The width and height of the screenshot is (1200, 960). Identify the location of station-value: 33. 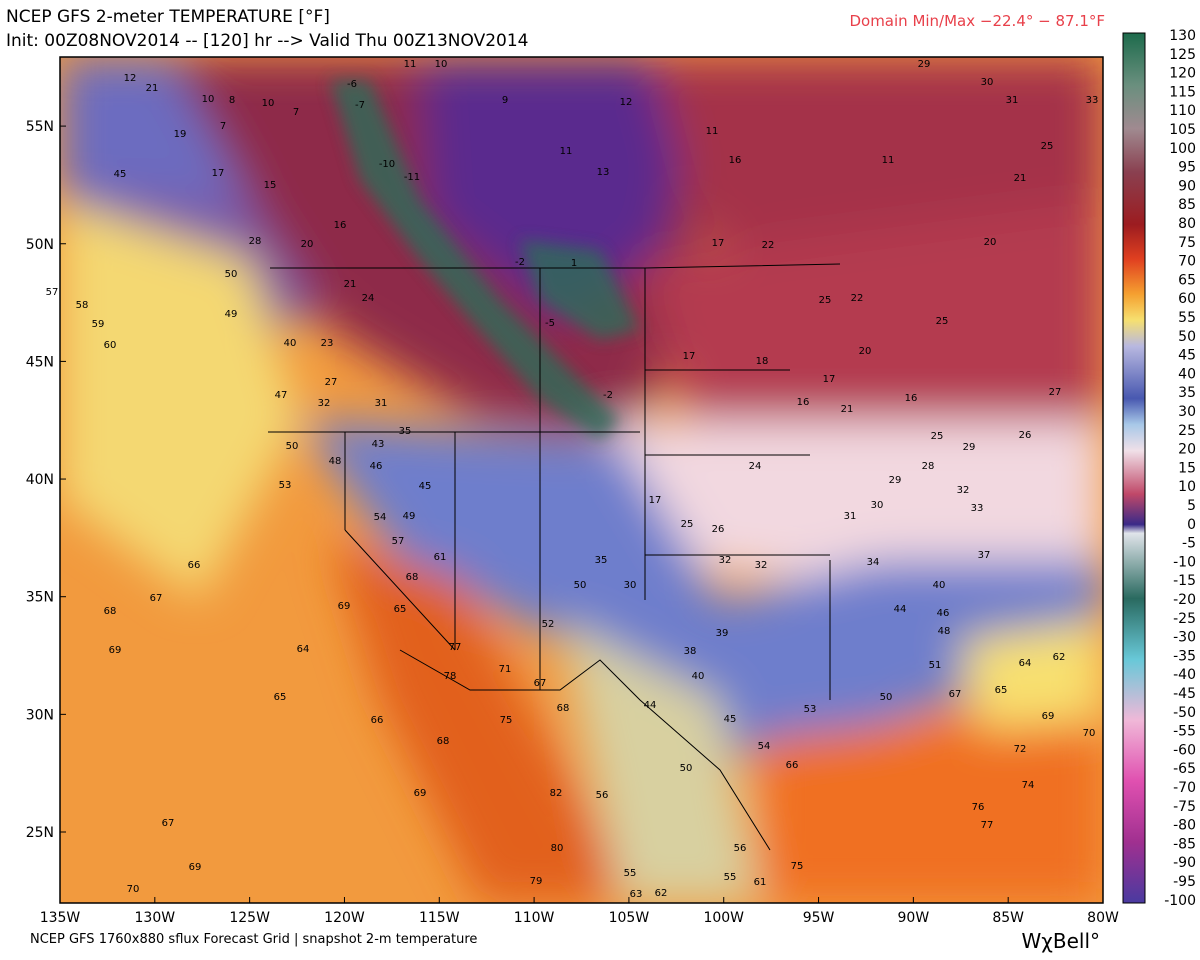
(1092, 100).